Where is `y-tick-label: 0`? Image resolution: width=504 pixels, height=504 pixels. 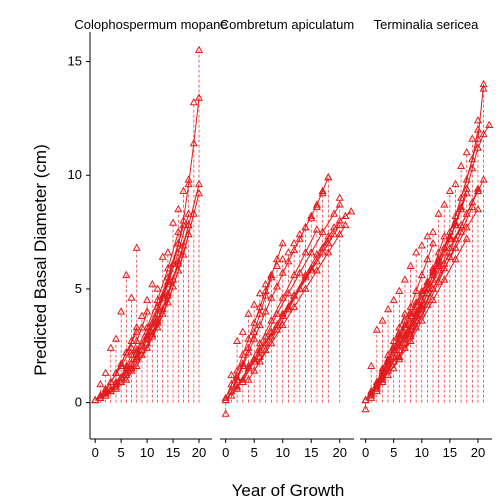 y-tick-label: 0 is located at coordinates (78, 402).